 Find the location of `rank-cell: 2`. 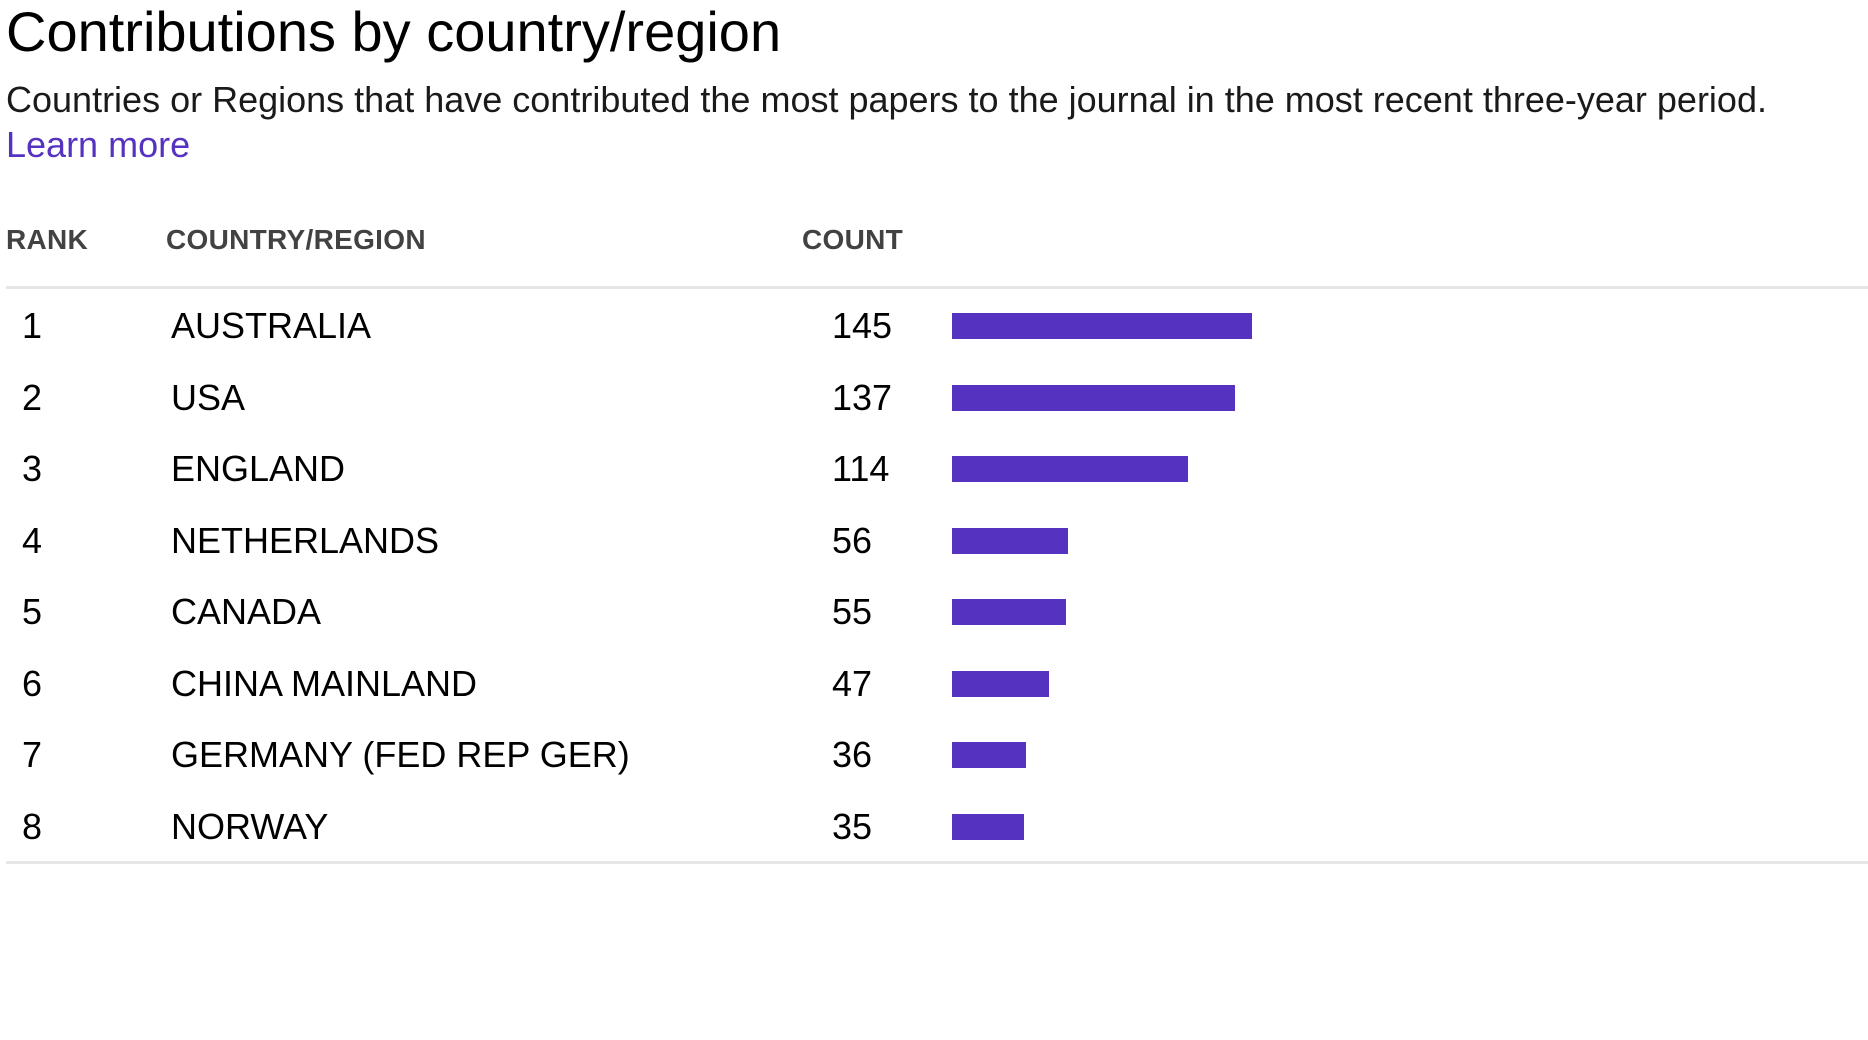

rank-cell: 2 is located at coordinates (32, 397).